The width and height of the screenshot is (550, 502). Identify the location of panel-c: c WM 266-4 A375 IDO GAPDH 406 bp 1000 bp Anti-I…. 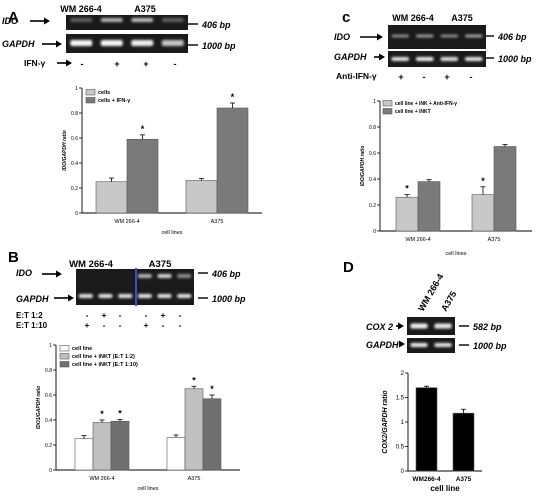
(433, 45).